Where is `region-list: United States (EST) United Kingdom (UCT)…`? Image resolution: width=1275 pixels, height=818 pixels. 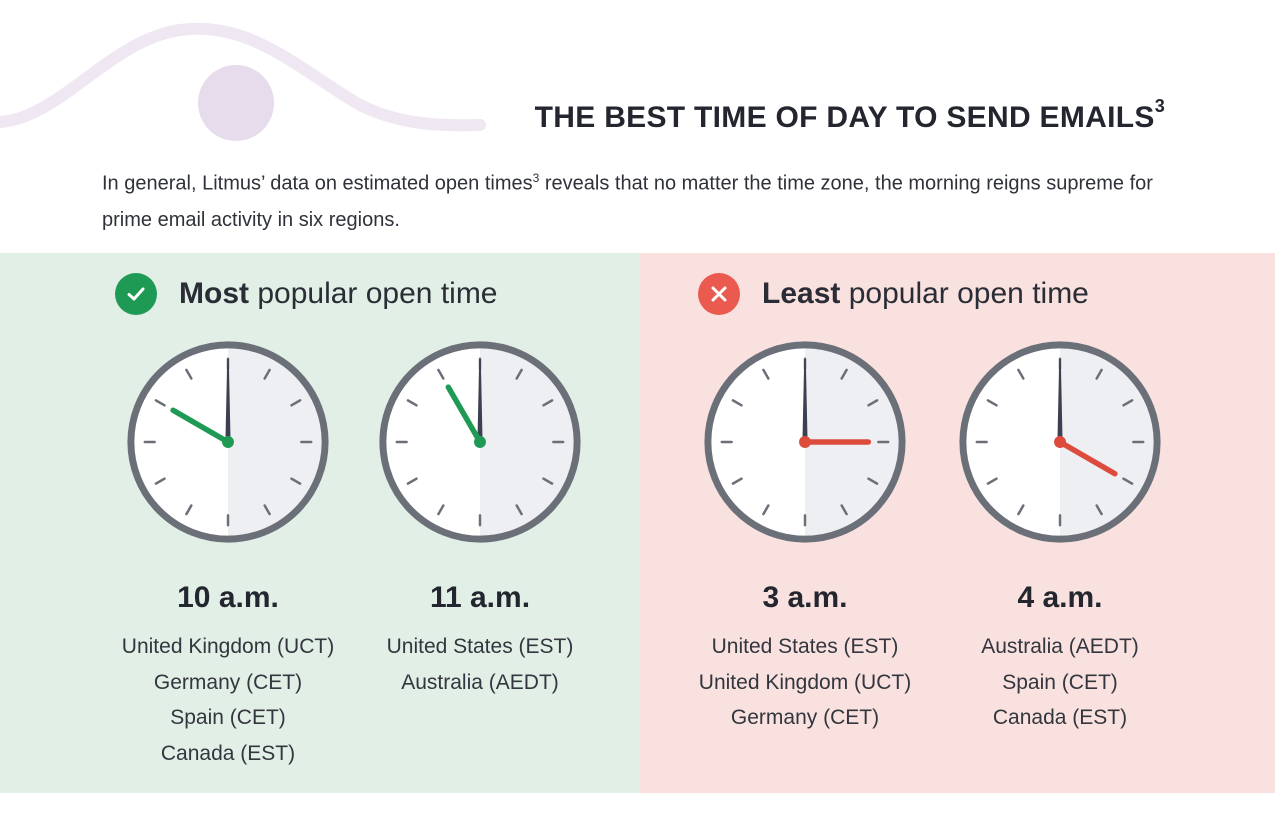 region-list: United States (EST) United Kingdom (UCT)… is located at coordinates (805, 682).